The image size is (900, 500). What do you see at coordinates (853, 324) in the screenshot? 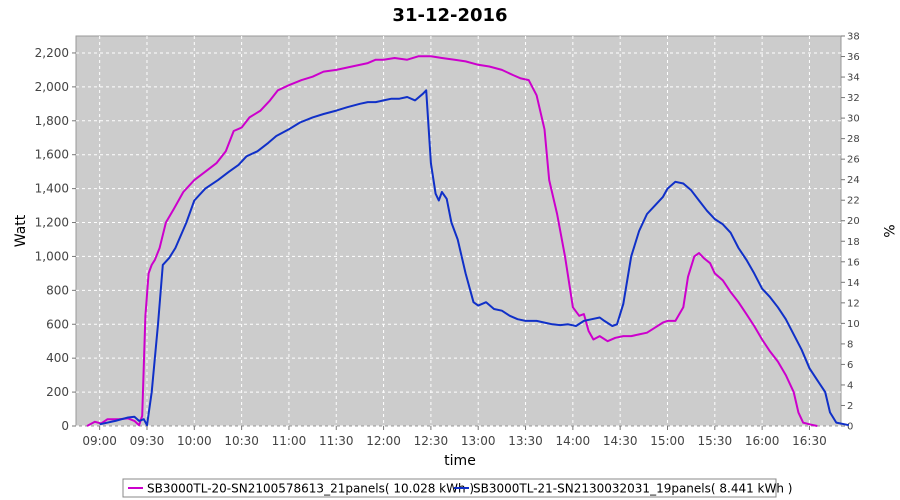
I see `y2-tick-label: 10` at bounding box center [853, 324].